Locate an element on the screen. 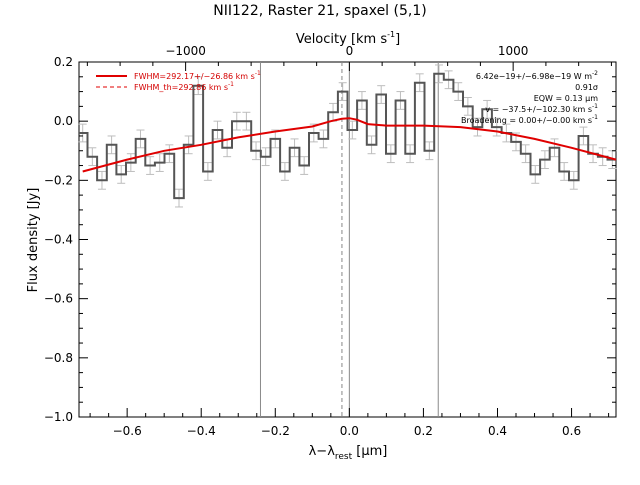 The image size is (640, 485). y-tick-label: −0.2 is located at coordinates (58, 180).